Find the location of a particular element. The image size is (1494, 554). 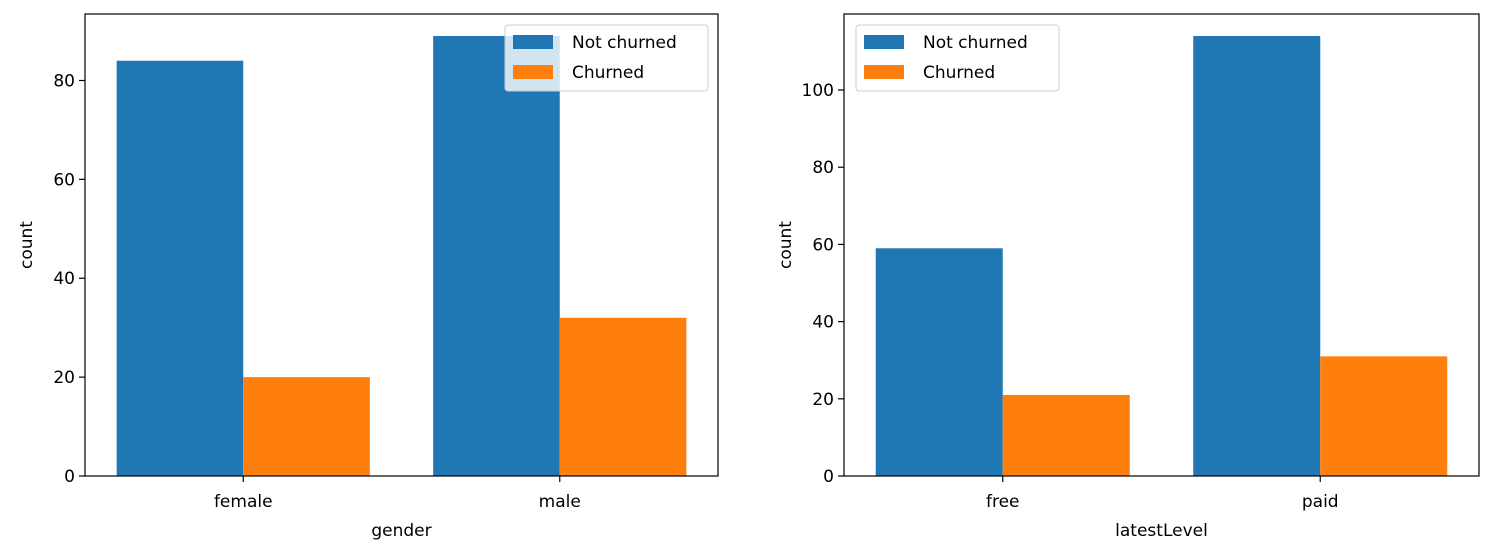

bar-churned-male is located at coordinates (623, 396).